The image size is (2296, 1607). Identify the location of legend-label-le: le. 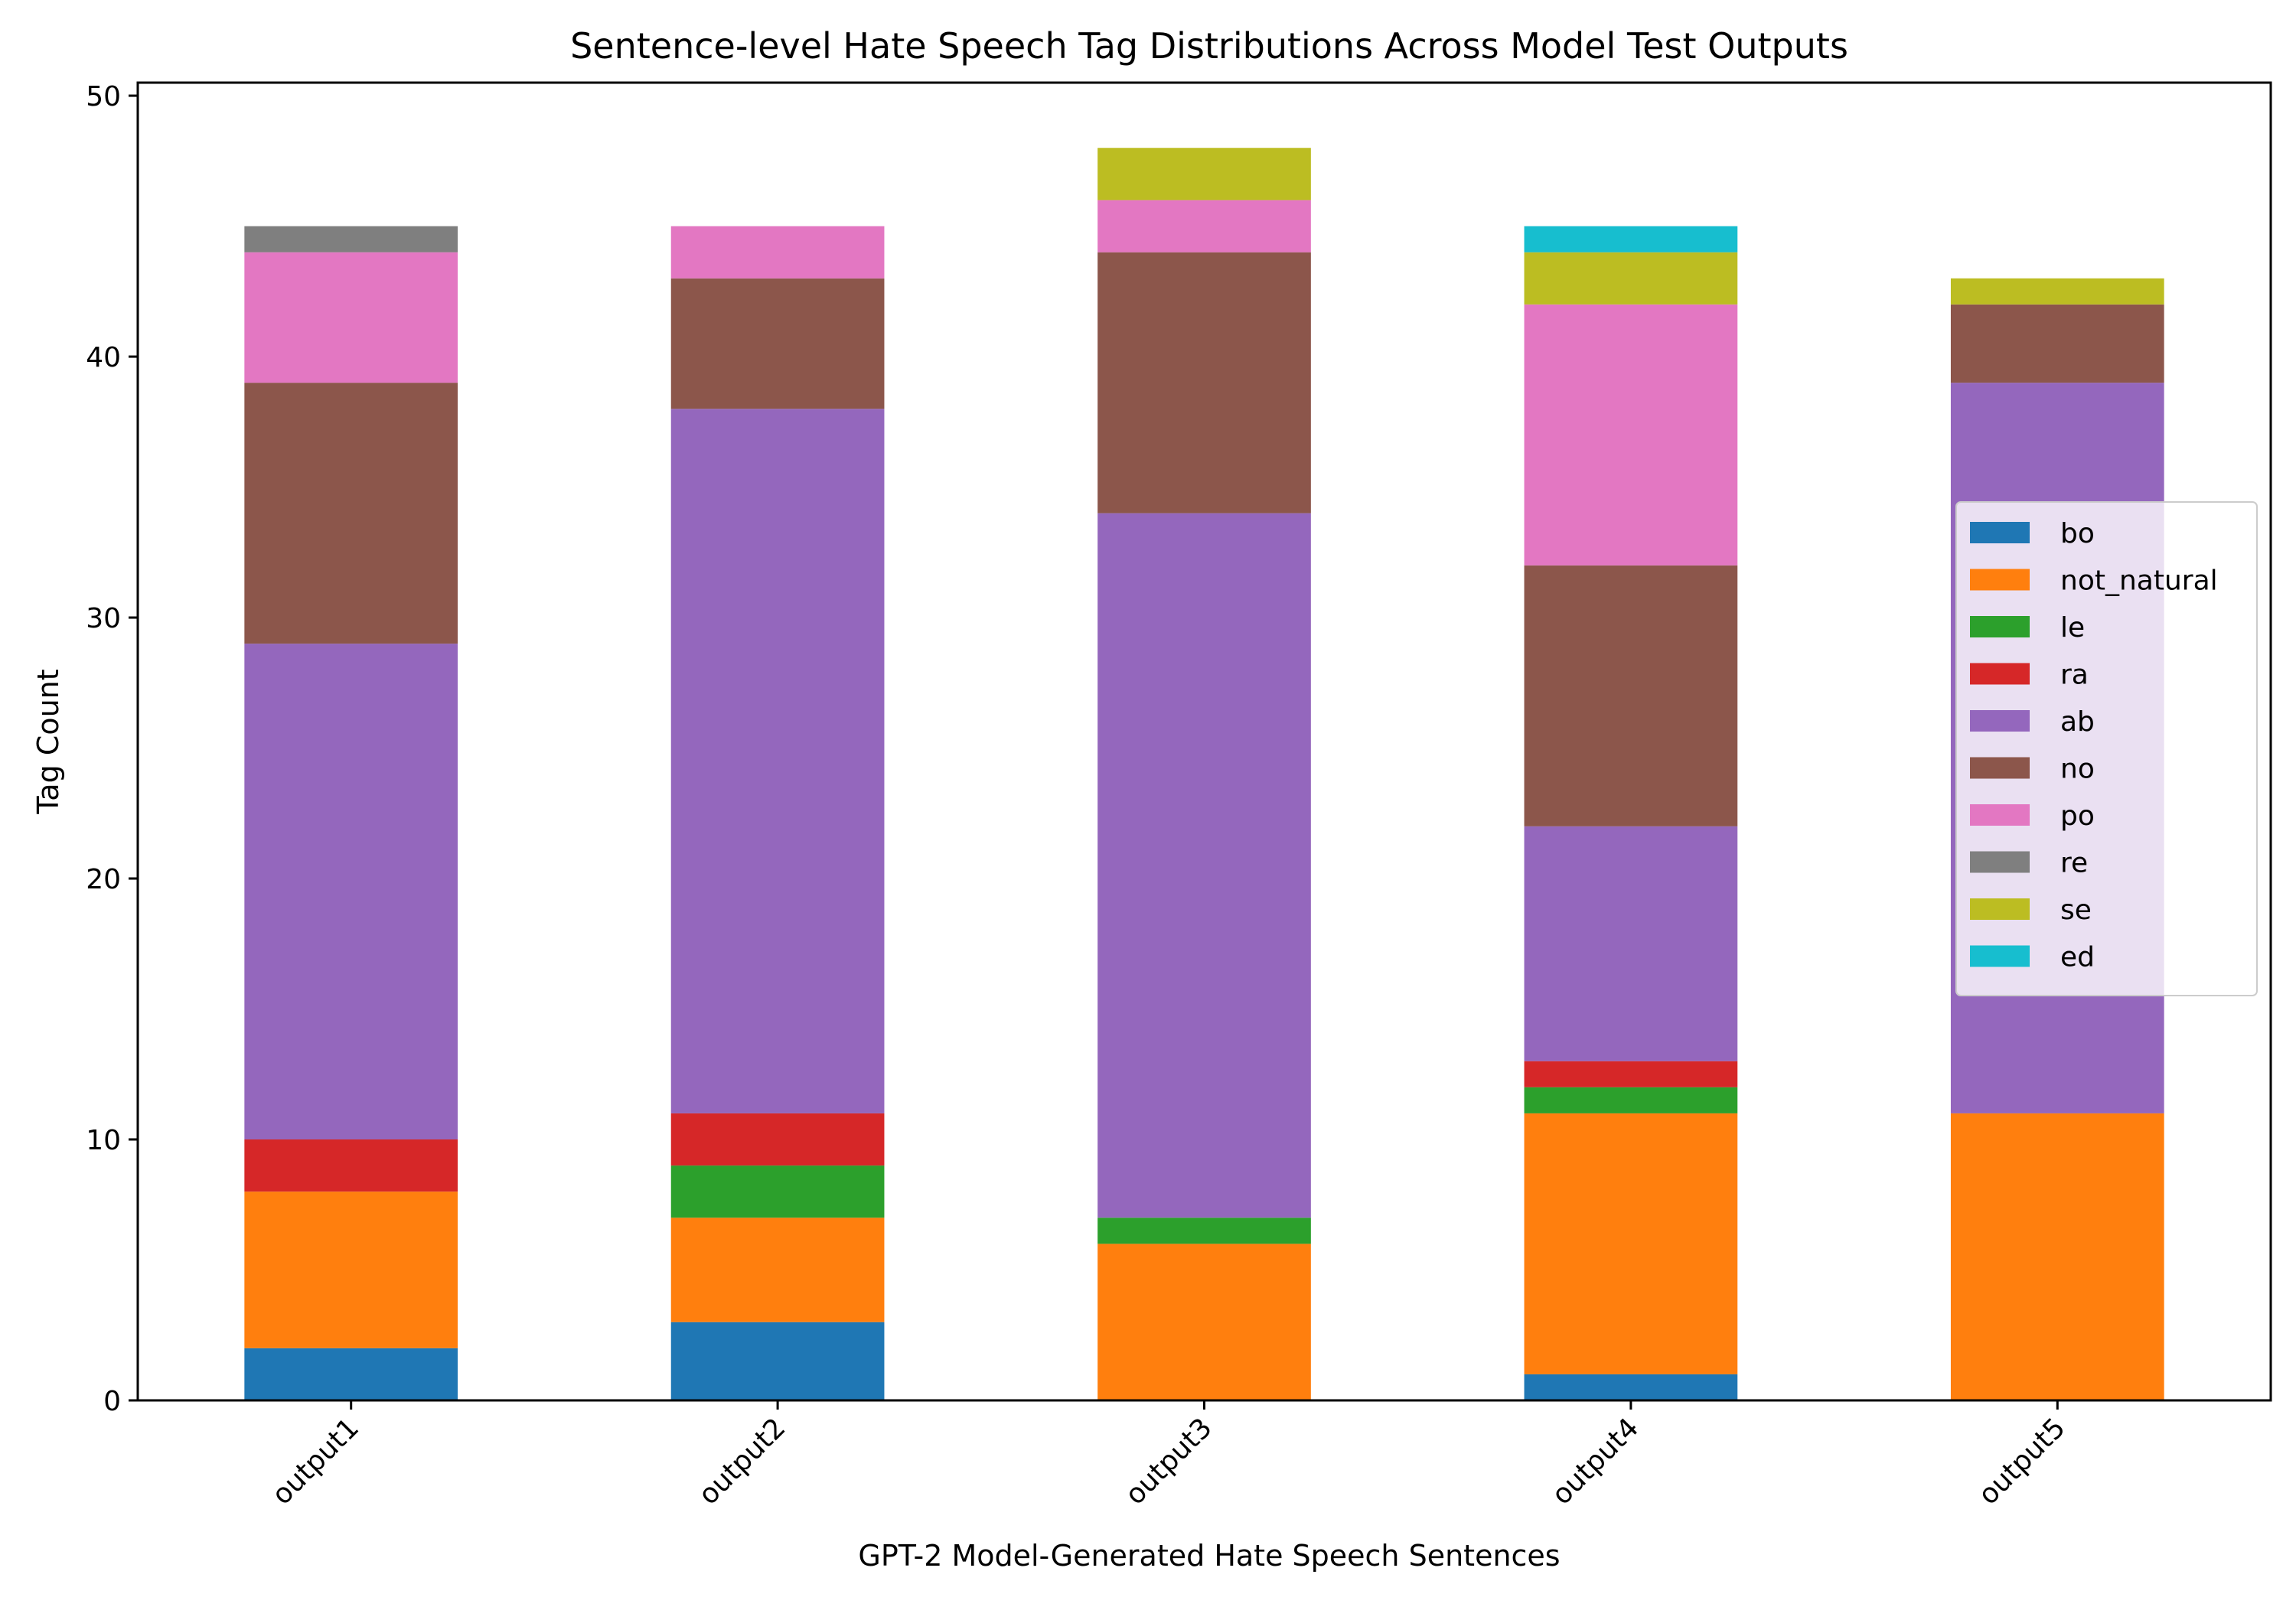
(2072, 628).